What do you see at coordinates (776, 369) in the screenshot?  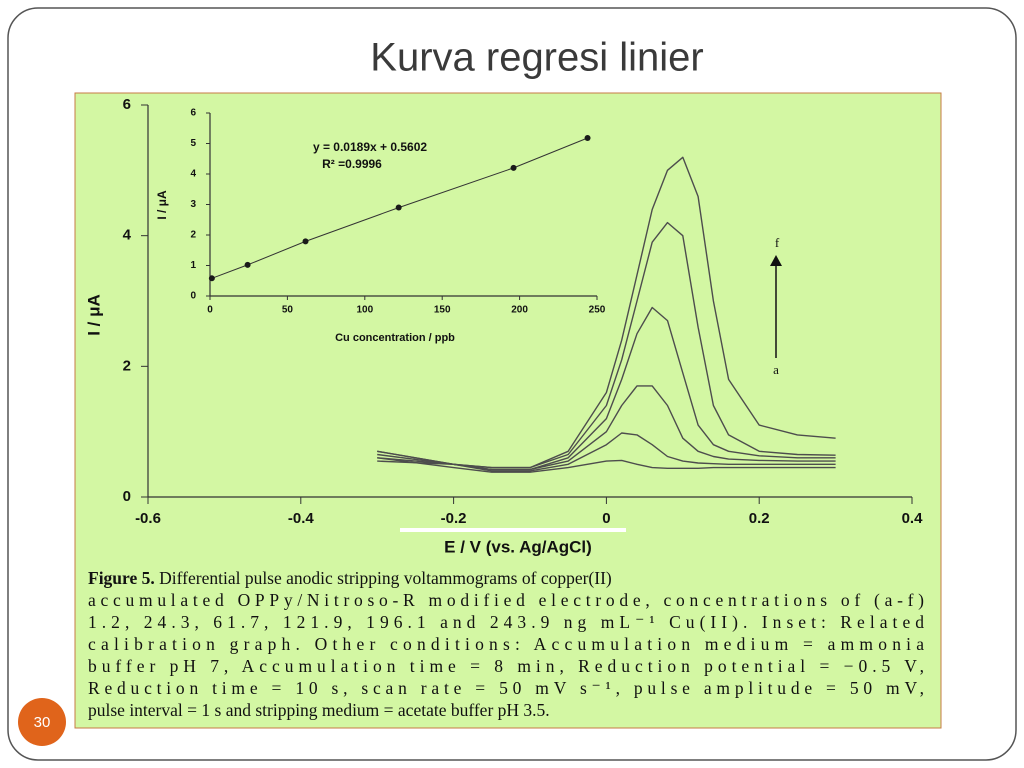 I see `annotation: a` at bounding box center [776, 369].